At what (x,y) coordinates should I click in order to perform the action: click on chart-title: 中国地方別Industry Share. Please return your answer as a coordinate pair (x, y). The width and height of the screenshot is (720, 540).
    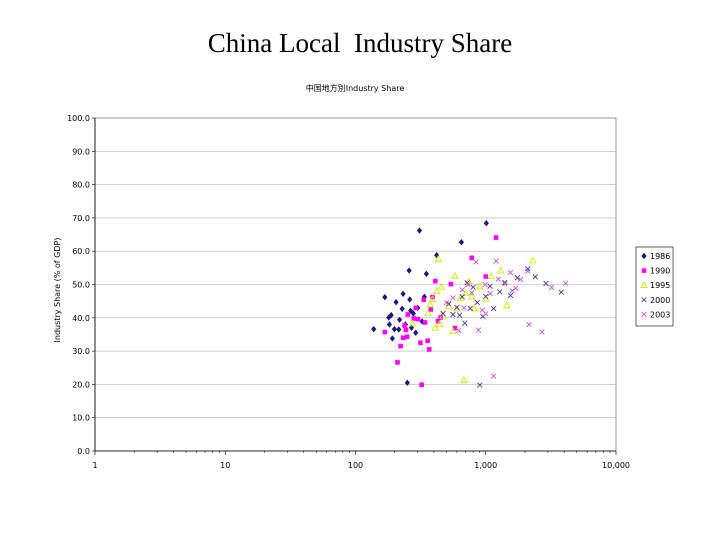
    Looking at the image, I should click on (355, 88).